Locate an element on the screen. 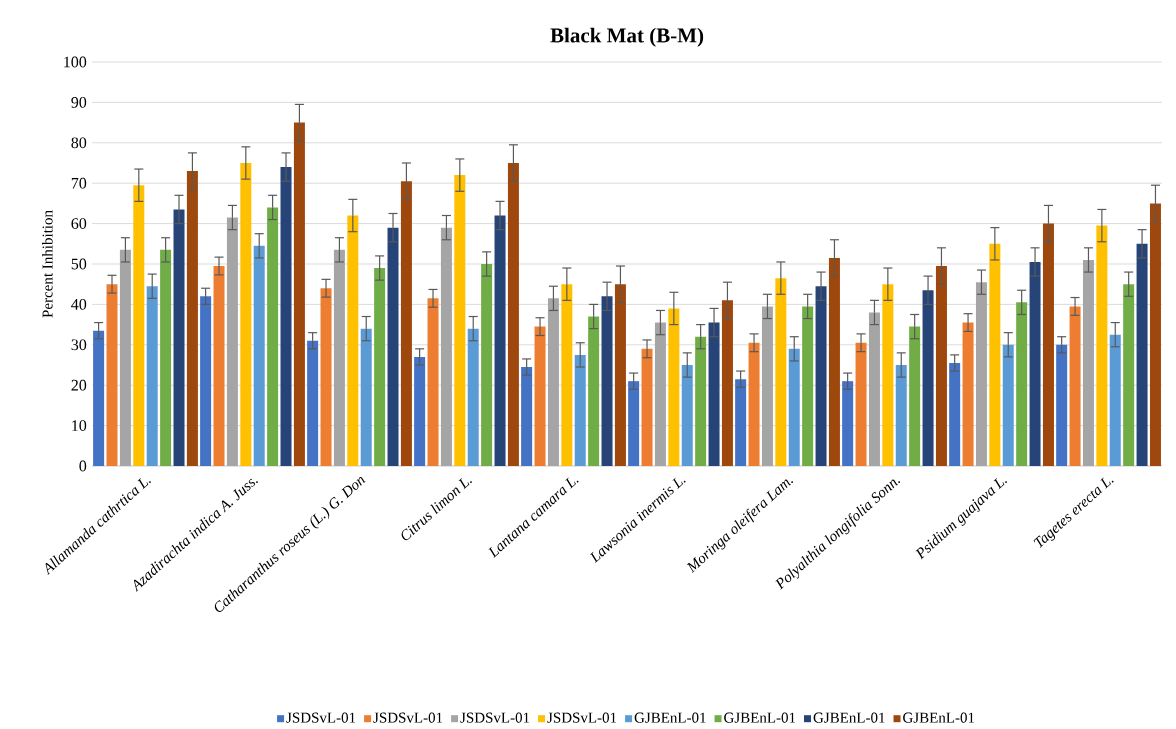 The width and height of the screenshot is (1176, 729). y-tick-label: 90 is located at coordinates (79, 102).